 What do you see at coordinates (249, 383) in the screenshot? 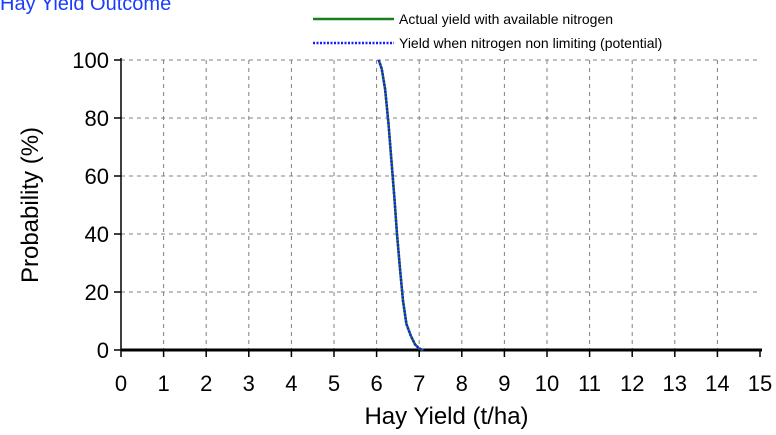
I see `x-tick-label-3: 3` at bounding box center [249, 383].